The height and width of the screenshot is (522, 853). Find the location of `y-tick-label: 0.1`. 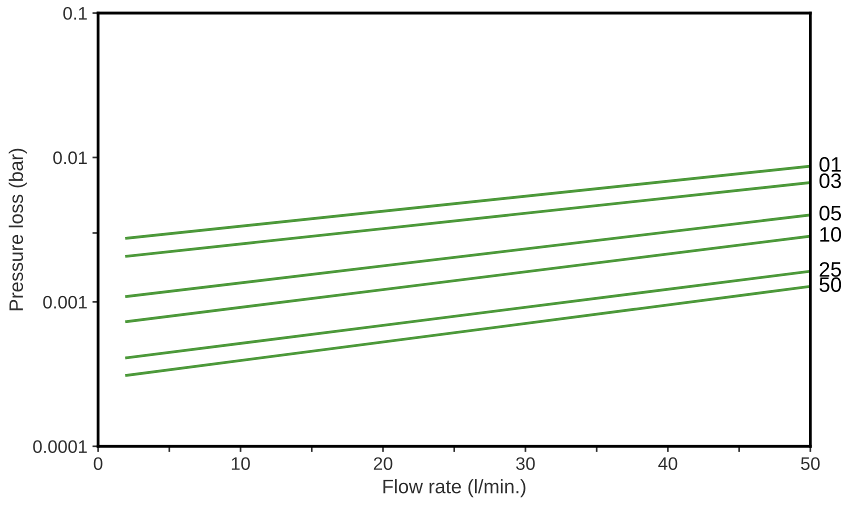

y-tick-label: 0.1 is located at coordinates (75, 13).